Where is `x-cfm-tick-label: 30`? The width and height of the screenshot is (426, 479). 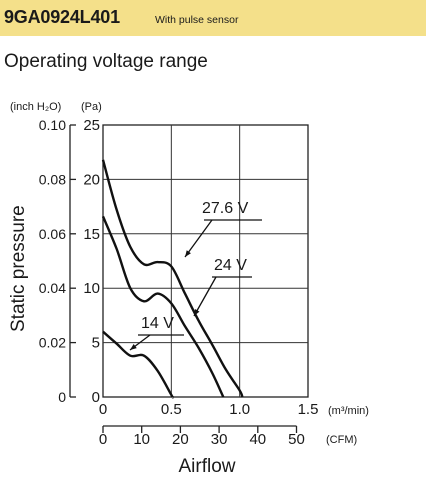
x-cfm-tick-label: 30 is located at coordinates (219, 439).